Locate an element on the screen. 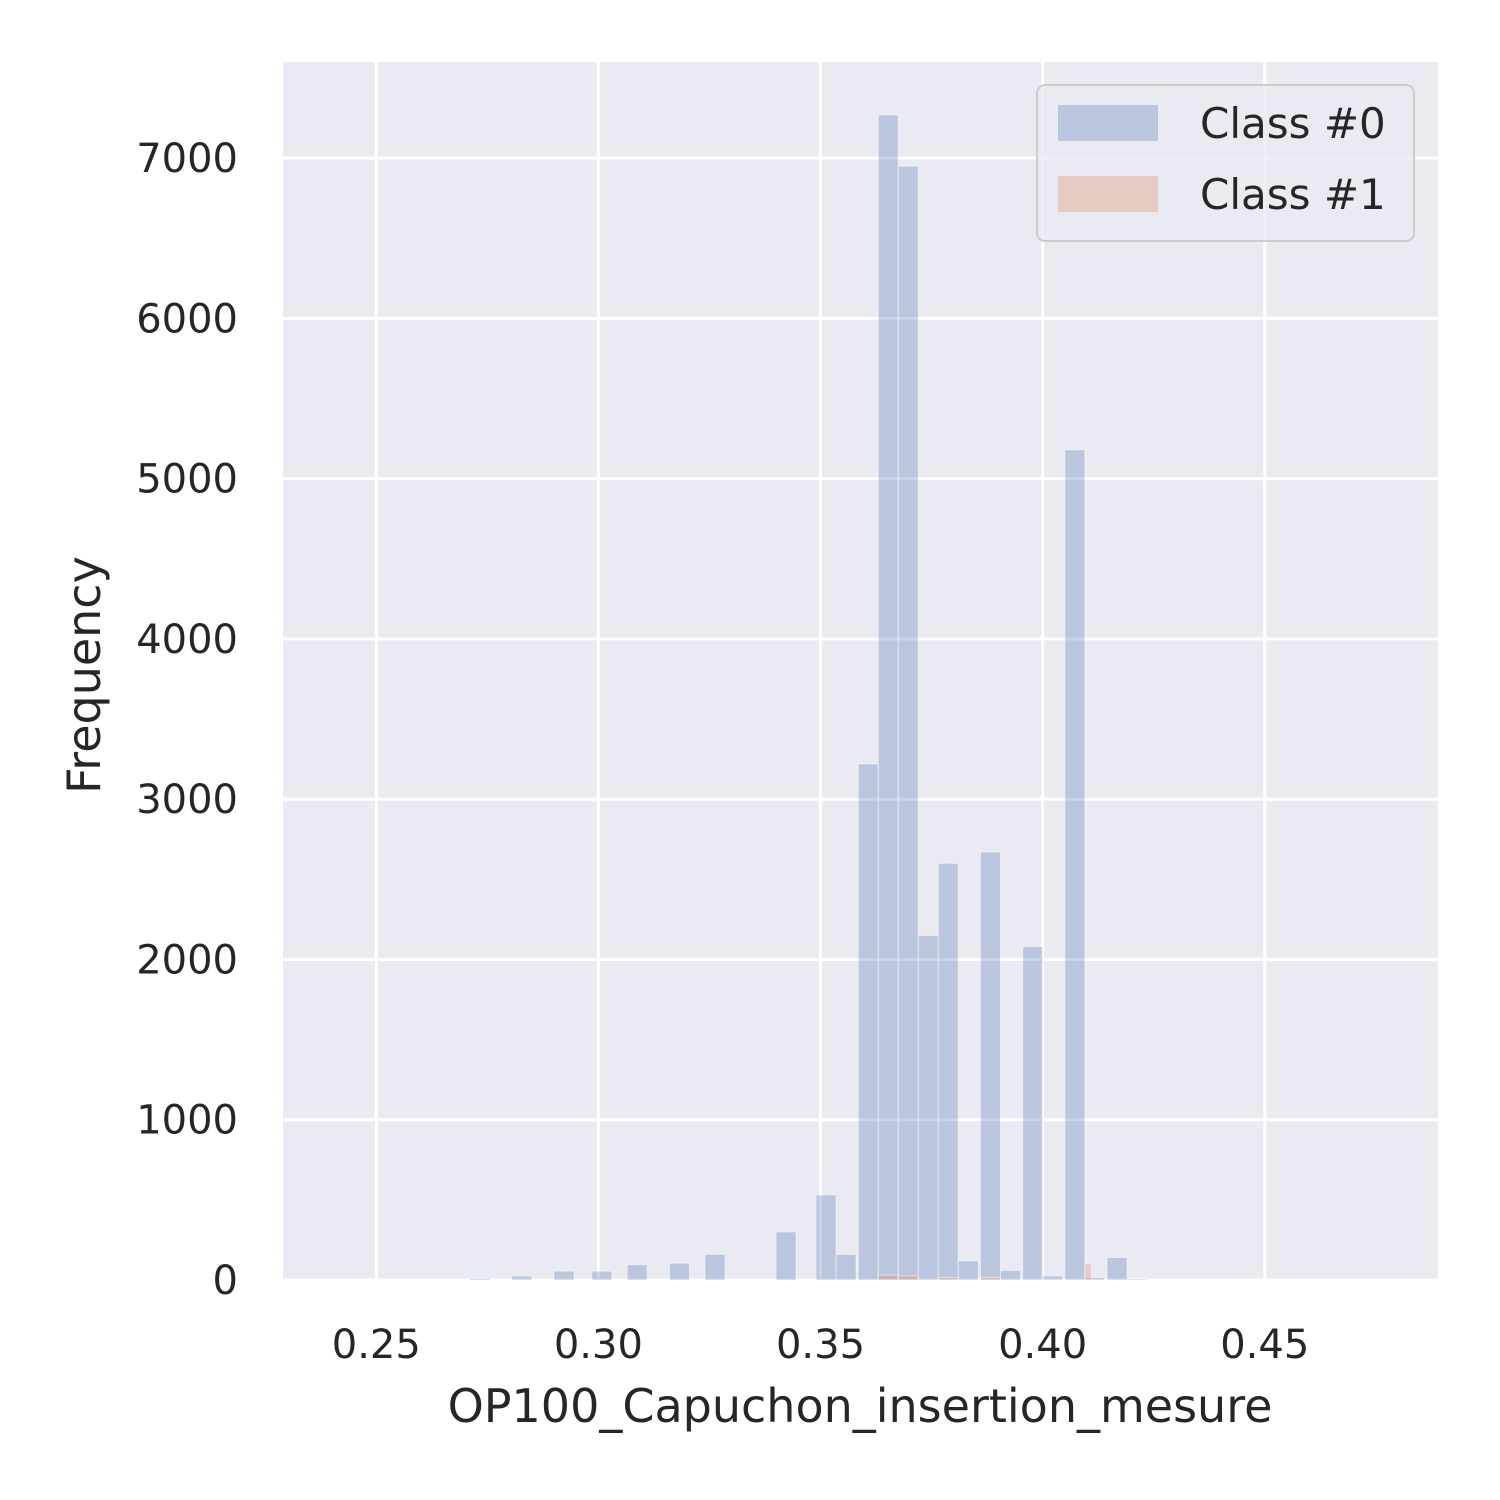 The height and width of the screenshot is (1500, 1500). x-tick-label: 0.35 is located at coordinates (820, 1345).